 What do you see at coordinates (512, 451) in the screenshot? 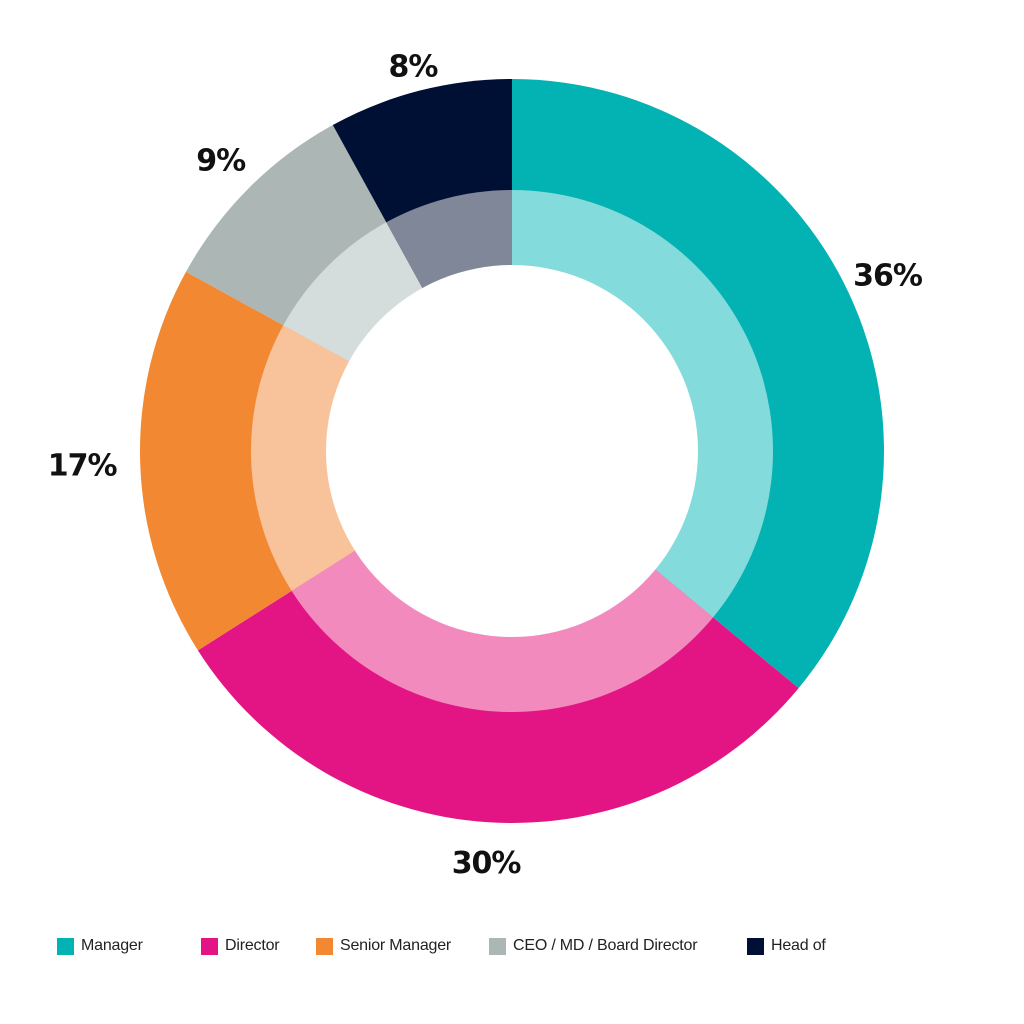
I see `center-hole` at bounding box center [512, 451].